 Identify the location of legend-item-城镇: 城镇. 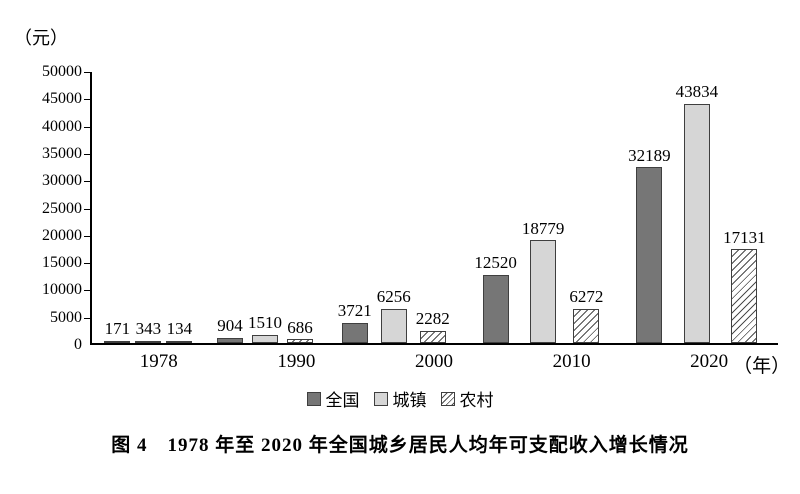
(400, 398).